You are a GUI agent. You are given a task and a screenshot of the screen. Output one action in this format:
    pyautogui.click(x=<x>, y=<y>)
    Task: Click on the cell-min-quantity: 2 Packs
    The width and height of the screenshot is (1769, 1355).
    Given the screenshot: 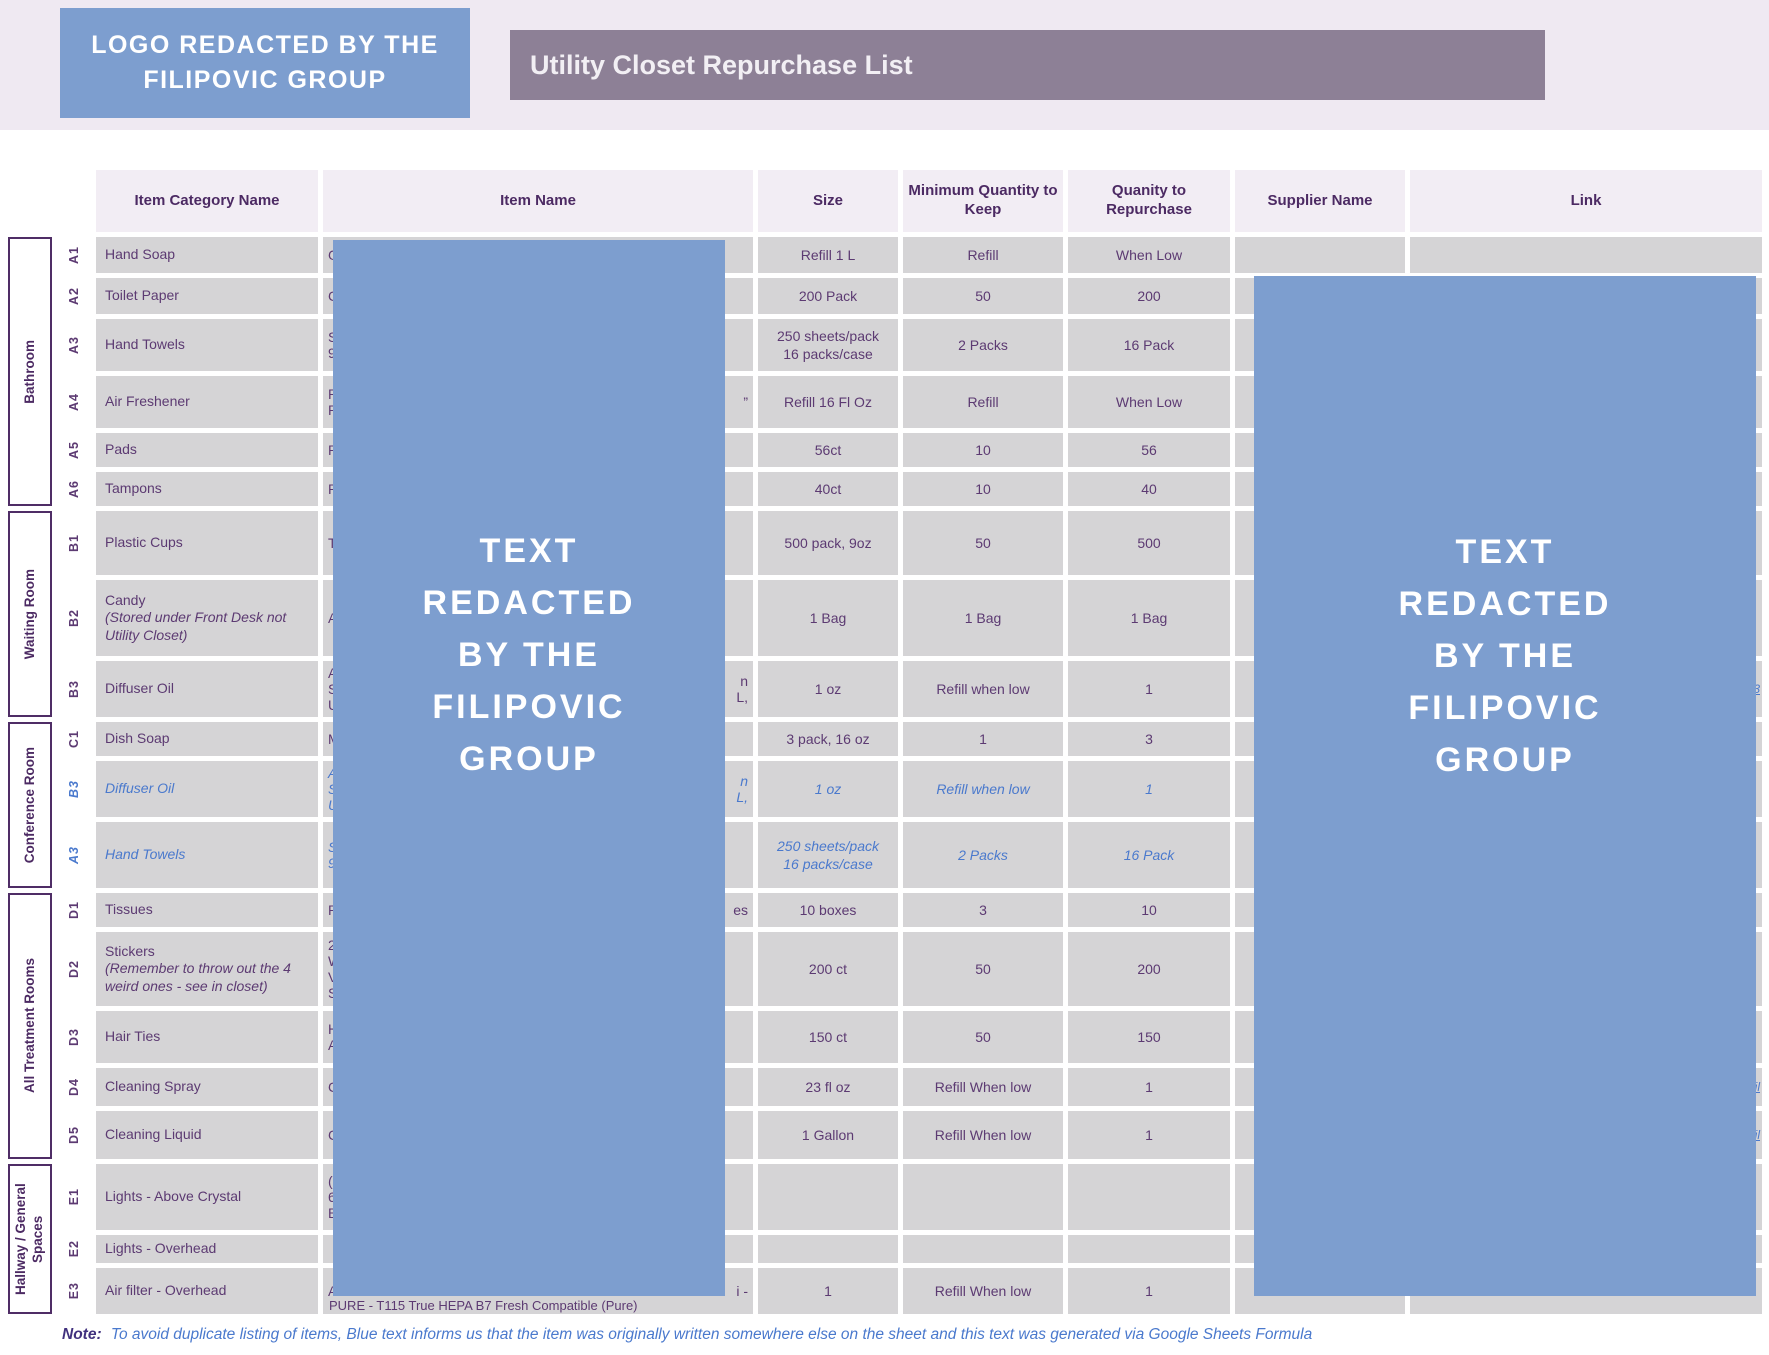 What is the action you would take?
    pyautogui.click(x=983, y=345)
    